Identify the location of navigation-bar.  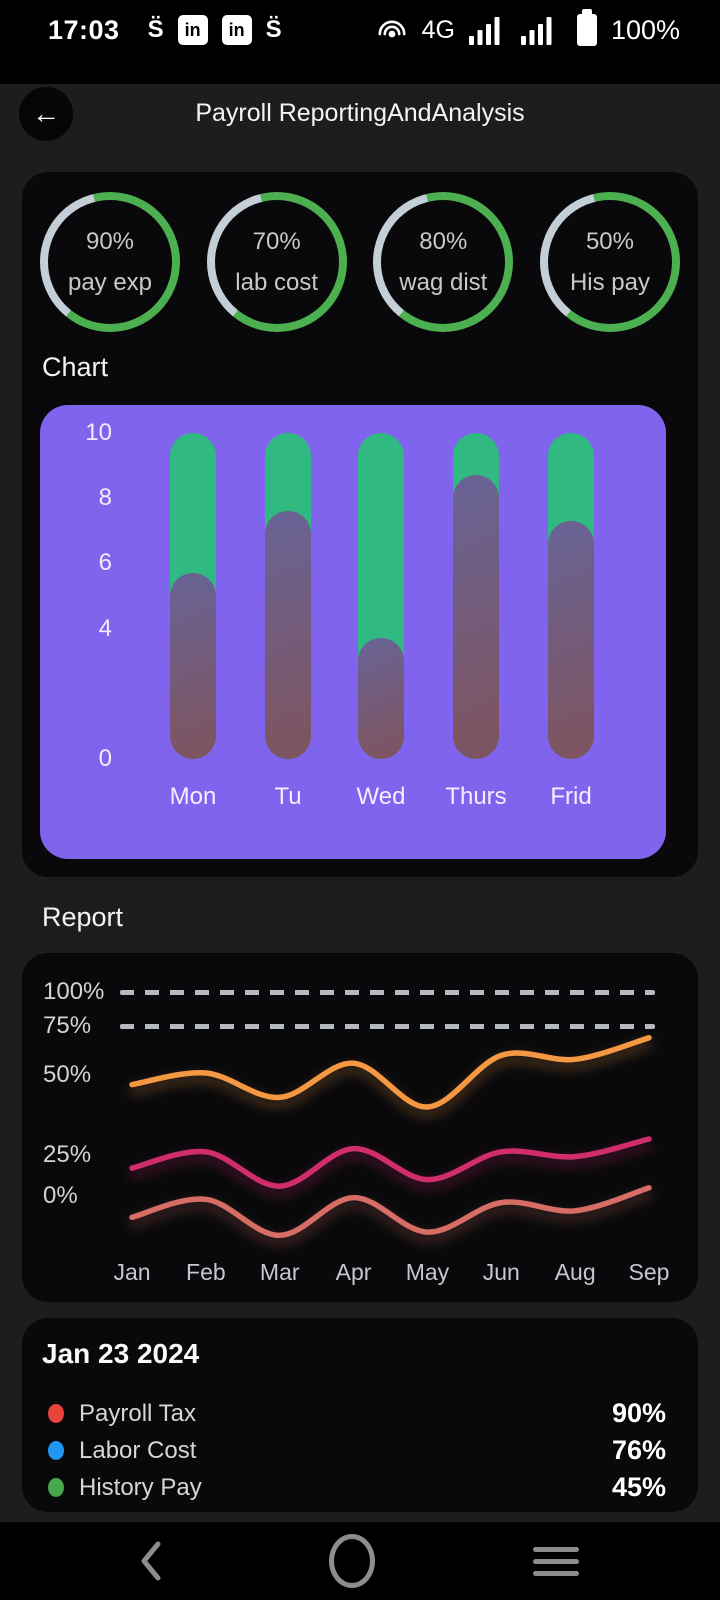
(360, 1561).